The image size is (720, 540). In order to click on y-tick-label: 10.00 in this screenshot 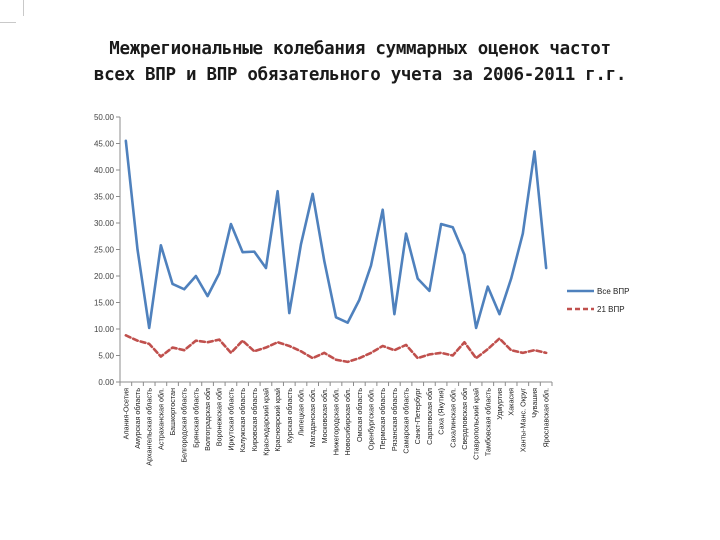, I will do `click(104, 329)`.